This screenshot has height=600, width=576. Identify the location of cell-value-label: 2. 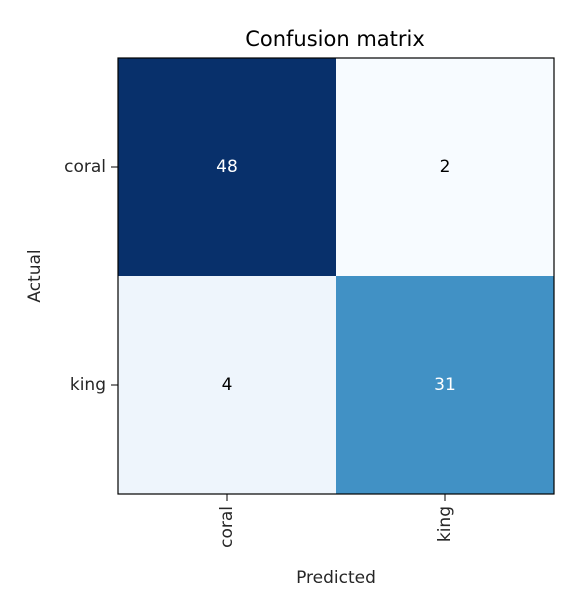
(445, 167).